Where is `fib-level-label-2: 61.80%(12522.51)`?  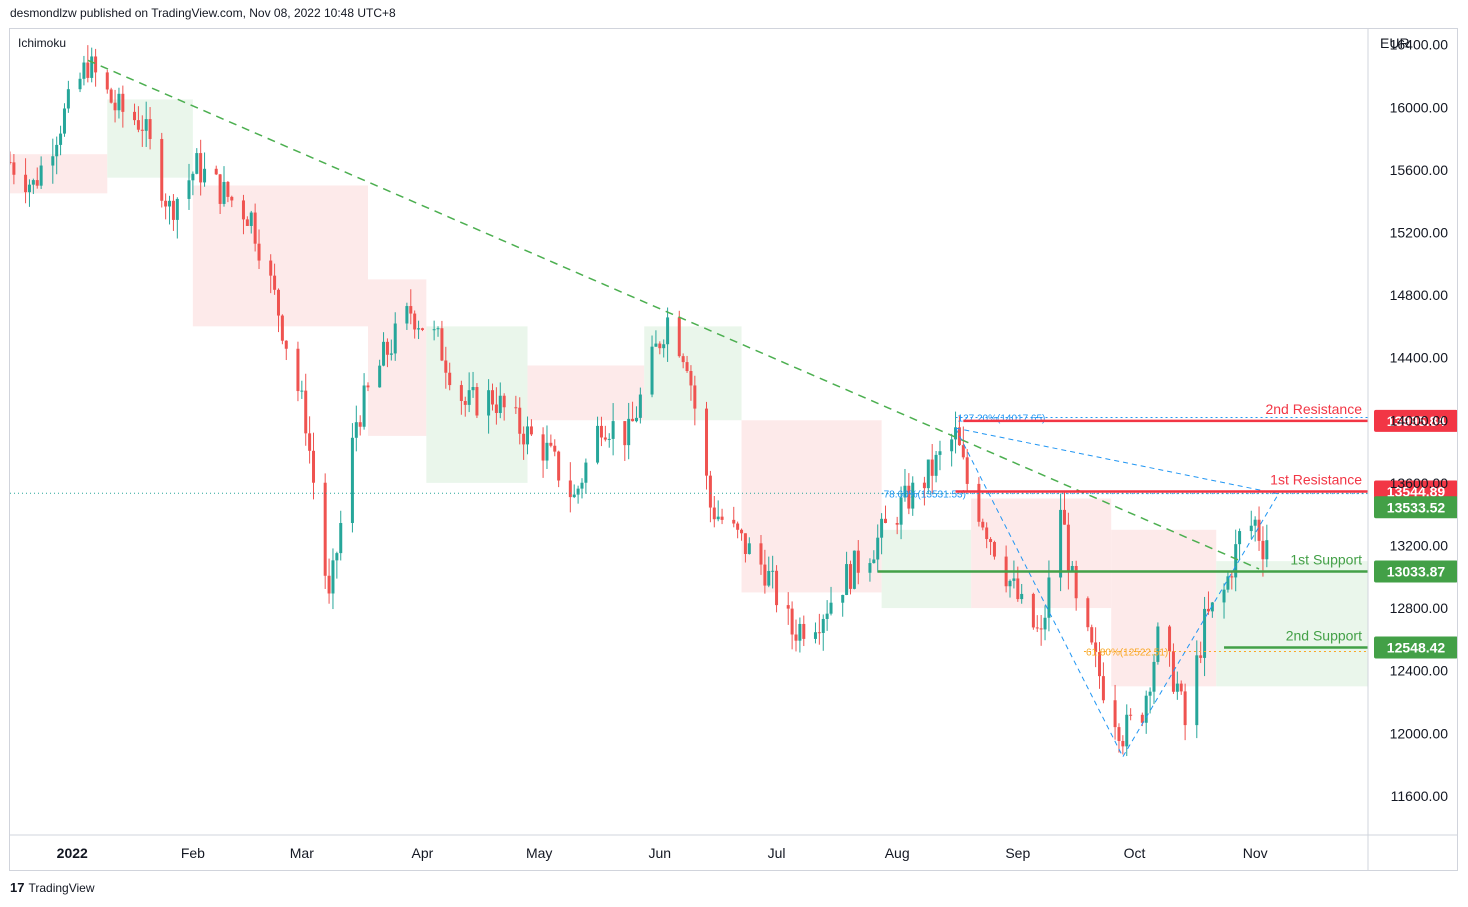 fib-level-label-2: 61.80%(12522.51) is located at coordinates (1127, 652).